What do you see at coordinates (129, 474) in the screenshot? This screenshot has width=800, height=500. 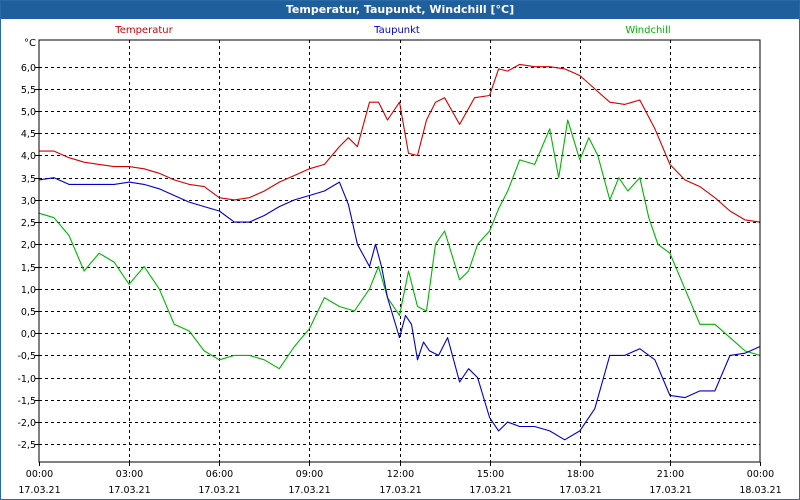 I see `x-tick-label-time: 03:00` at bounding box center [129, 474].